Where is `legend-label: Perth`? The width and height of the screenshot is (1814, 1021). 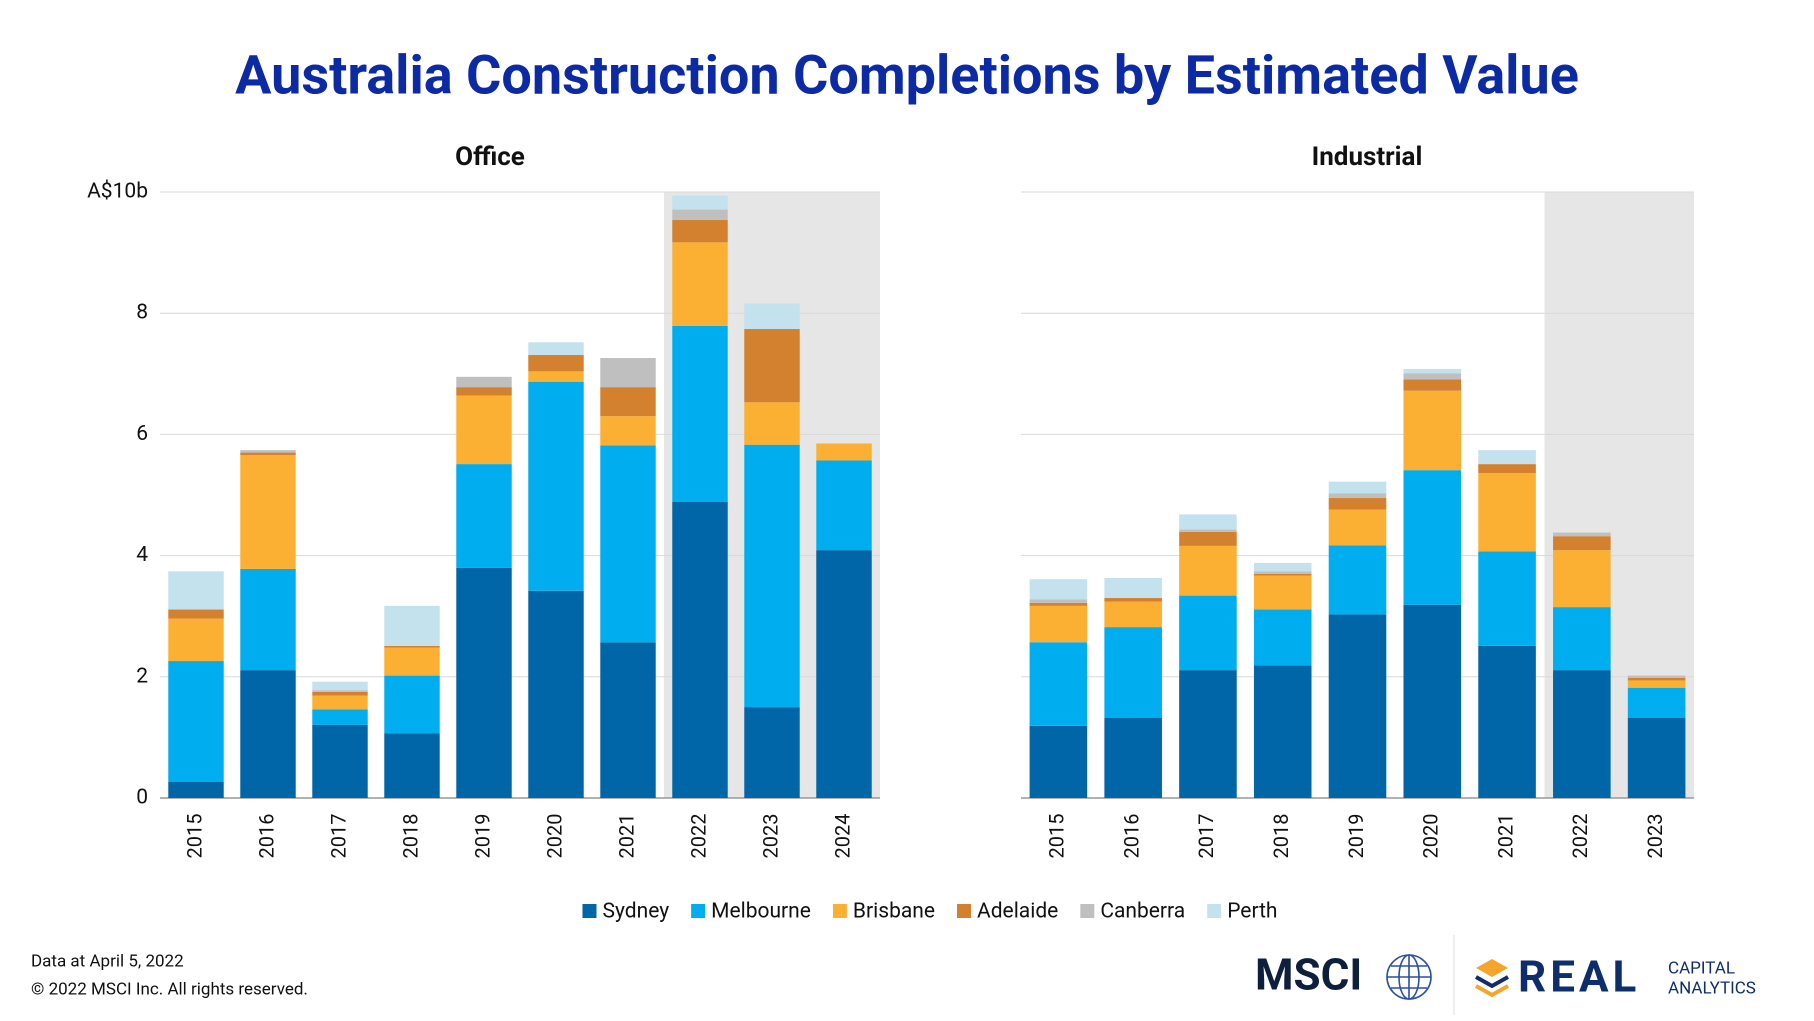
legend-label: Perth is located at coordinates (1252, 912).